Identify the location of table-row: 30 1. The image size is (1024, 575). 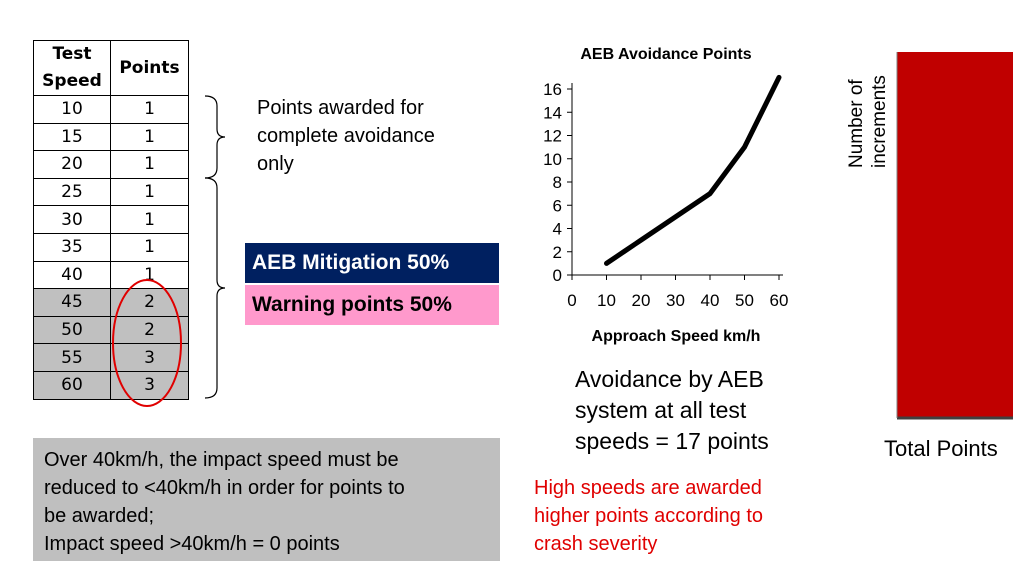
(111, 219).